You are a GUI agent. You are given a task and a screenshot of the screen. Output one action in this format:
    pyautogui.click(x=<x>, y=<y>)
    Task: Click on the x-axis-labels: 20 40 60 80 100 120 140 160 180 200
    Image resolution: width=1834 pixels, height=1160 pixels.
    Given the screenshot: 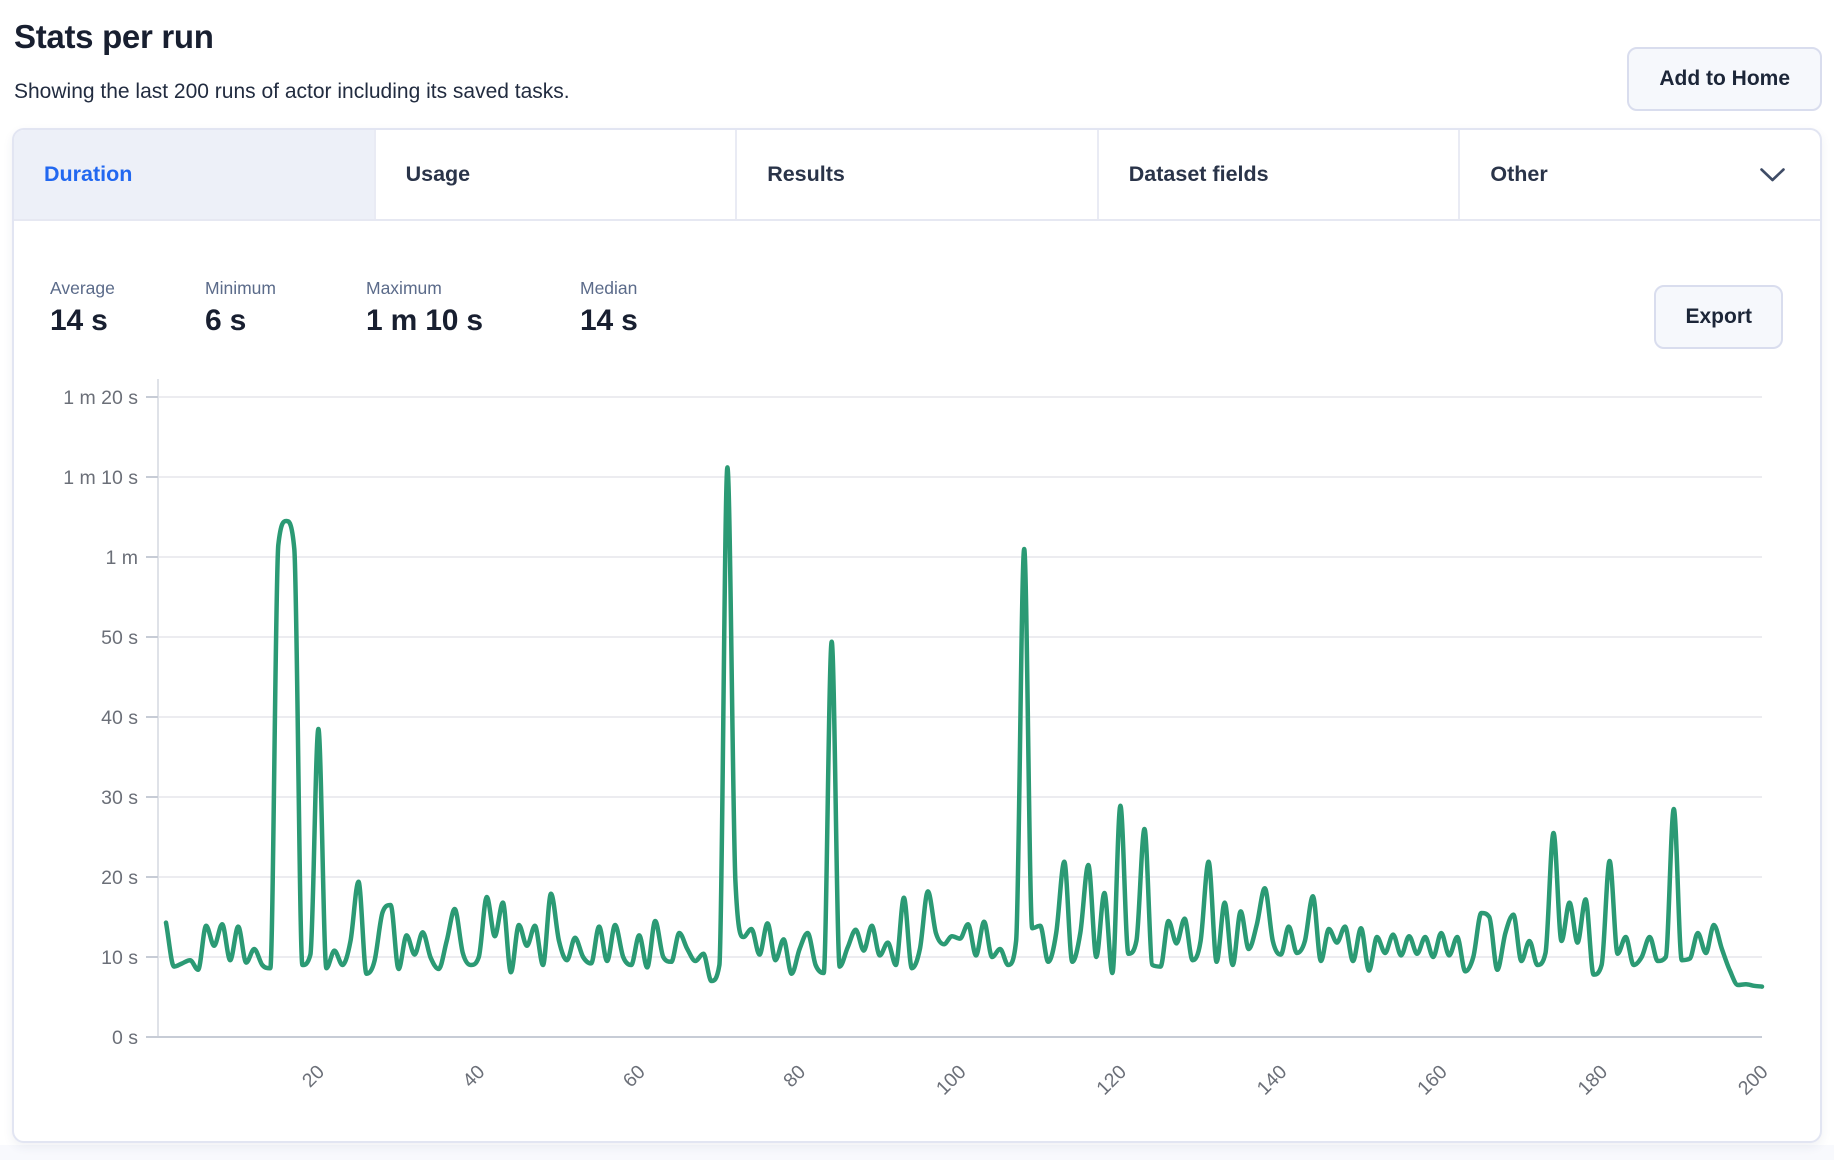 What is the action you would take?
    pyautogui.click(x=1035, y=1080)
    